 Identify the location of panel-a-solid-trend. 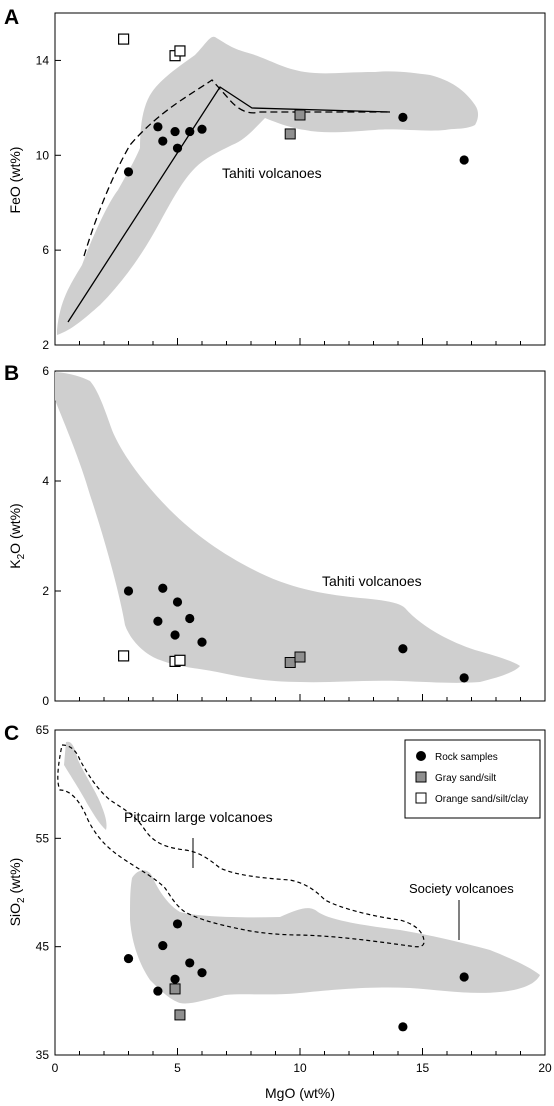
(229, 204).